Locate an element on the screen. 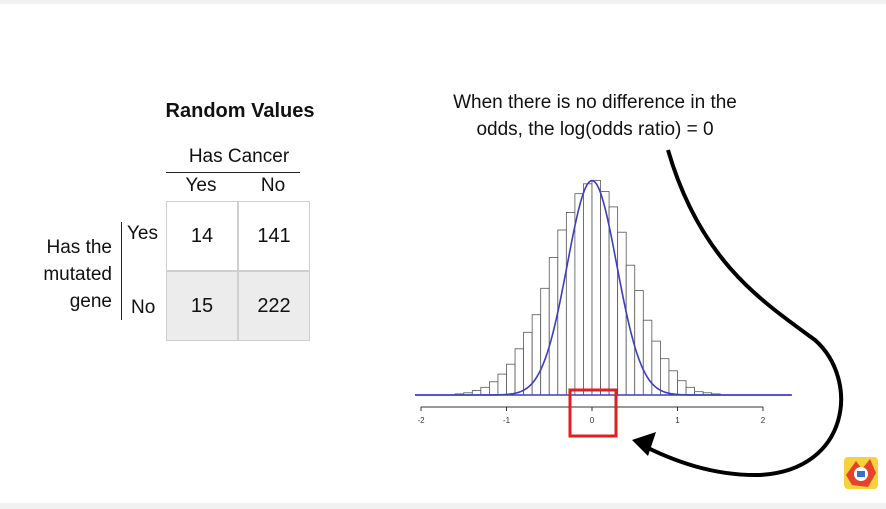 Image resolution: width=886 pixels, height=509 pixels. statquest-logo-icon is located at coordinates (861, 473).